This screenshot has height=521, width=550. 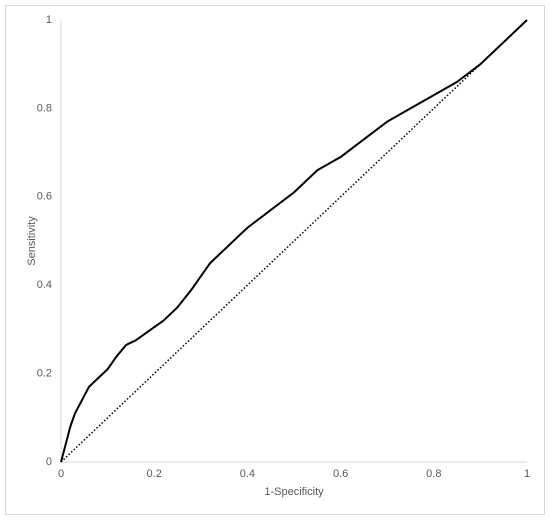 What do you see at coordinates (433, 474) in the screenshot?
I see `x-tick-label: 0.8` at bounding box center [433, 474].